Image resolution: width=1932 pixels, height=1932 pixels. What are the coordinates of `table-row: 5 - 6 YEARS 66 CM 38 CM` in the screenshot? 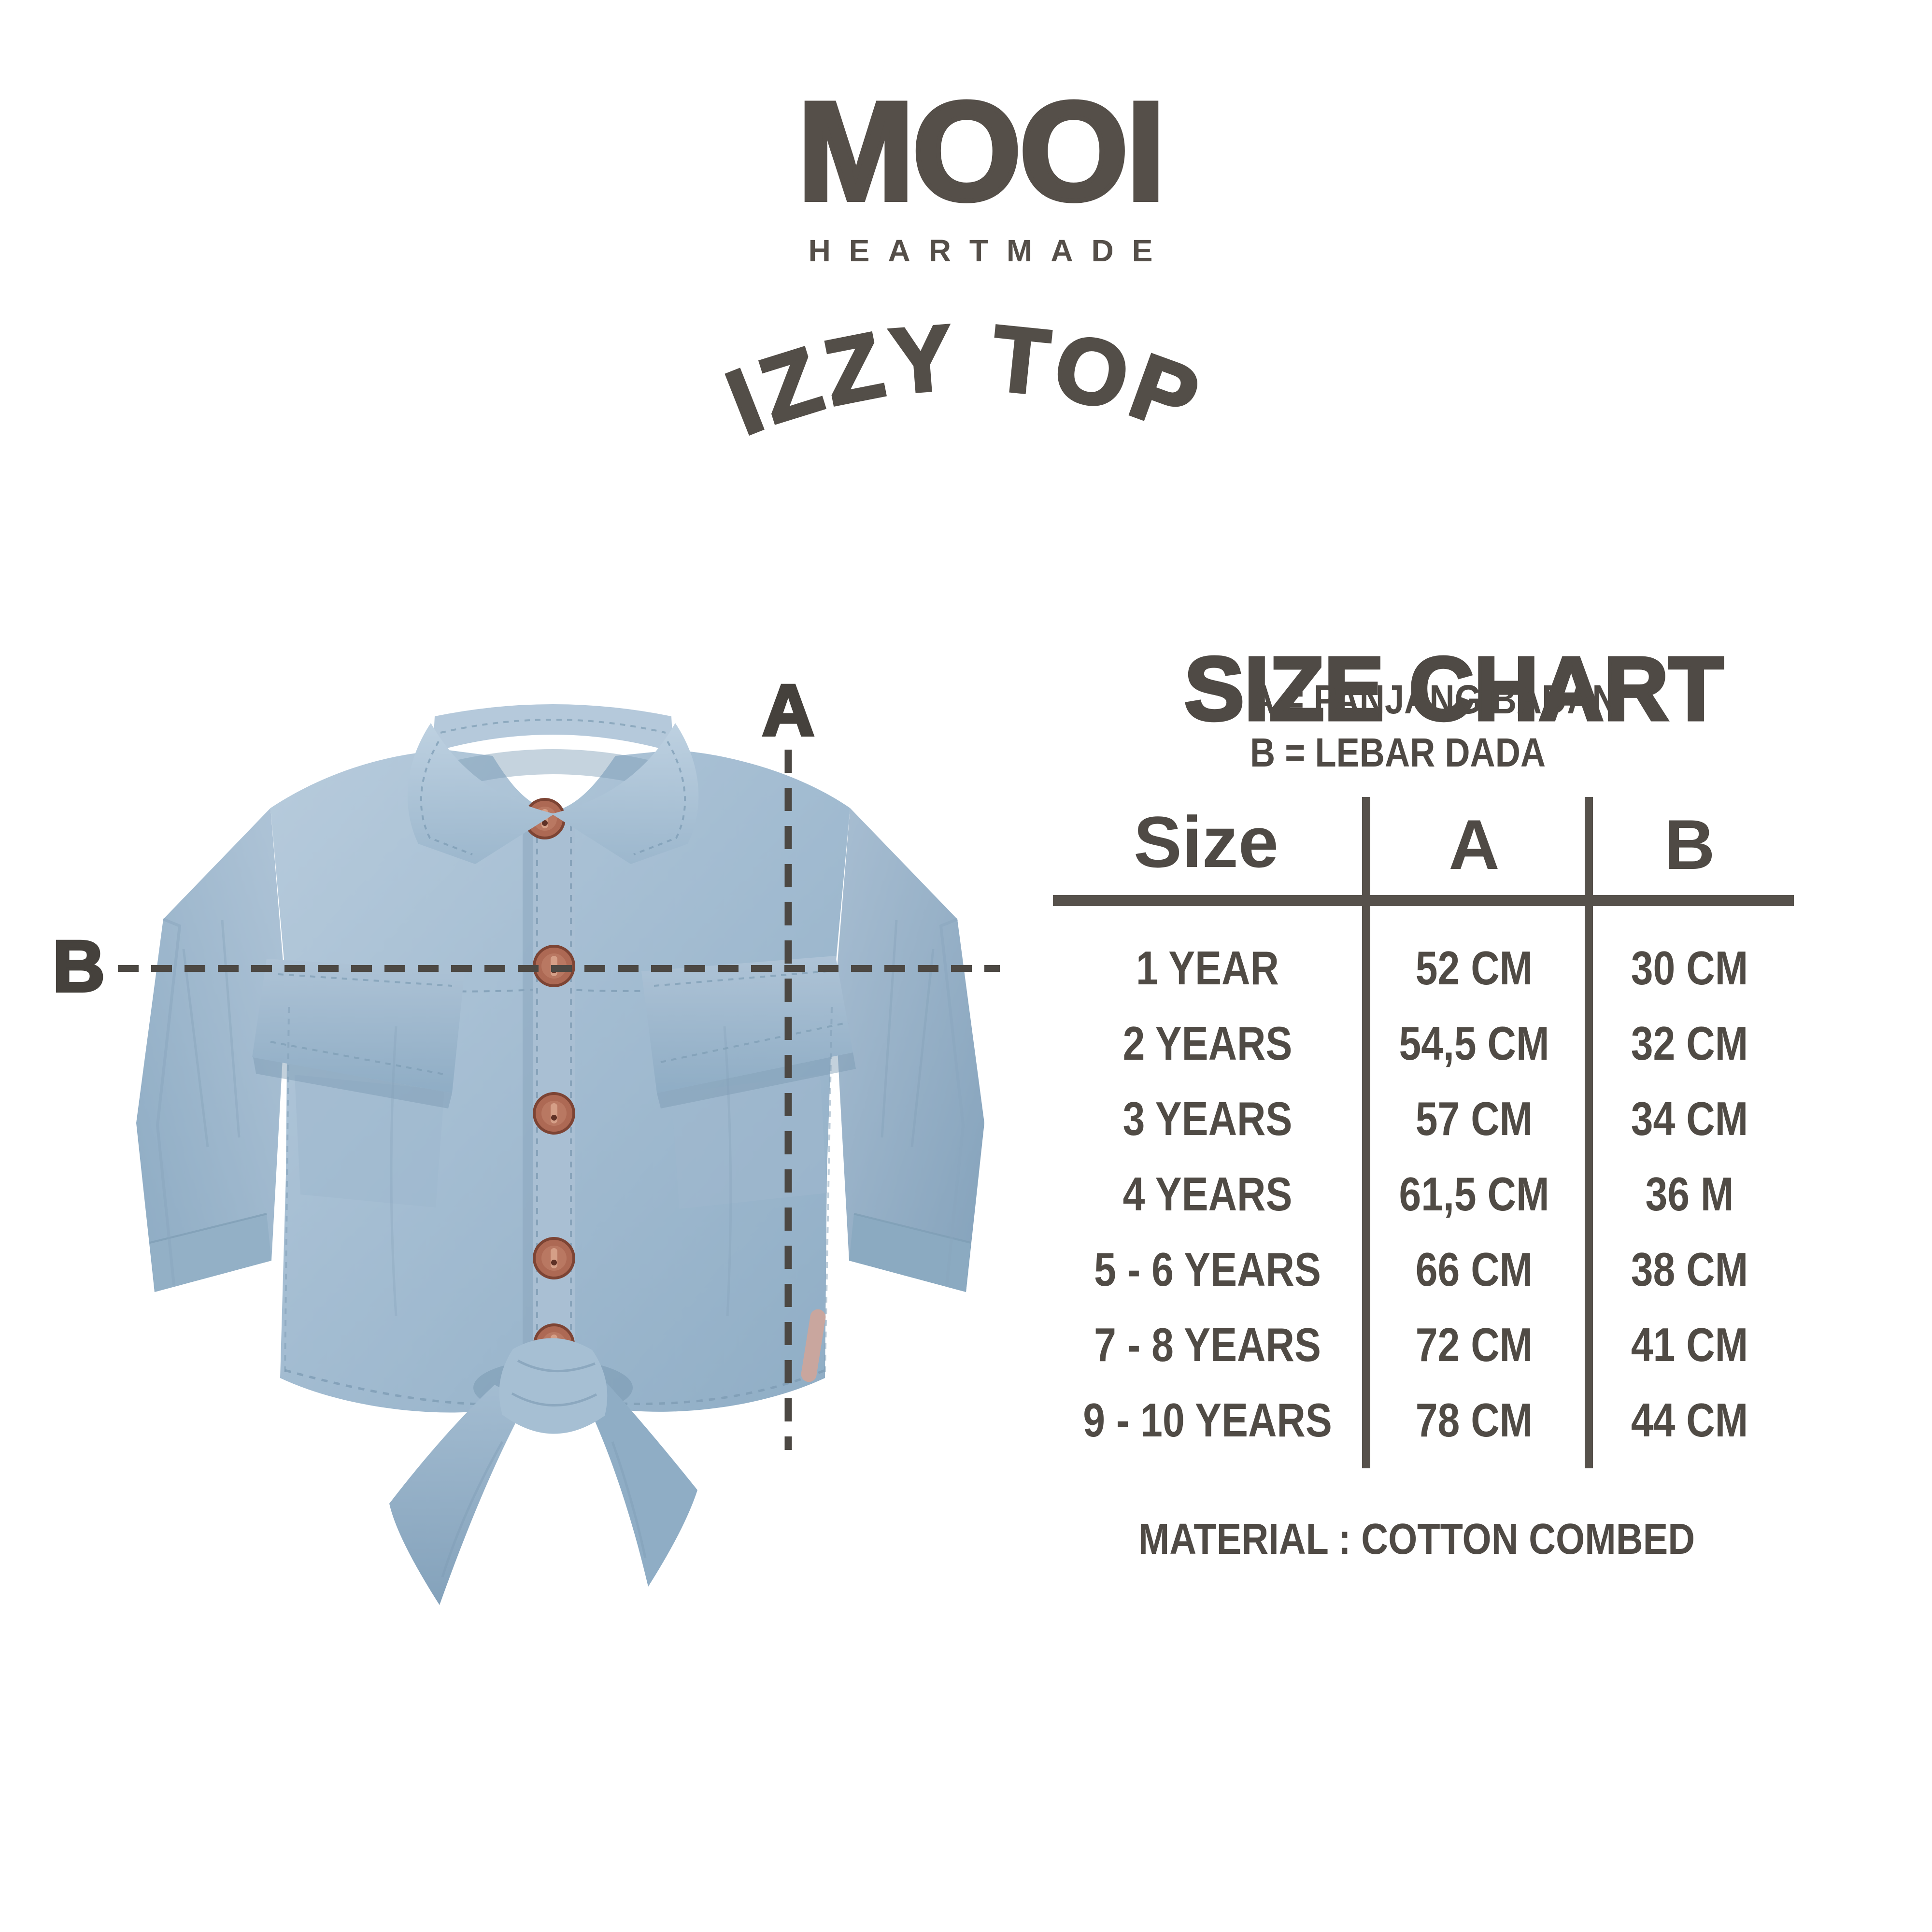 It's located at (1423, 1269).